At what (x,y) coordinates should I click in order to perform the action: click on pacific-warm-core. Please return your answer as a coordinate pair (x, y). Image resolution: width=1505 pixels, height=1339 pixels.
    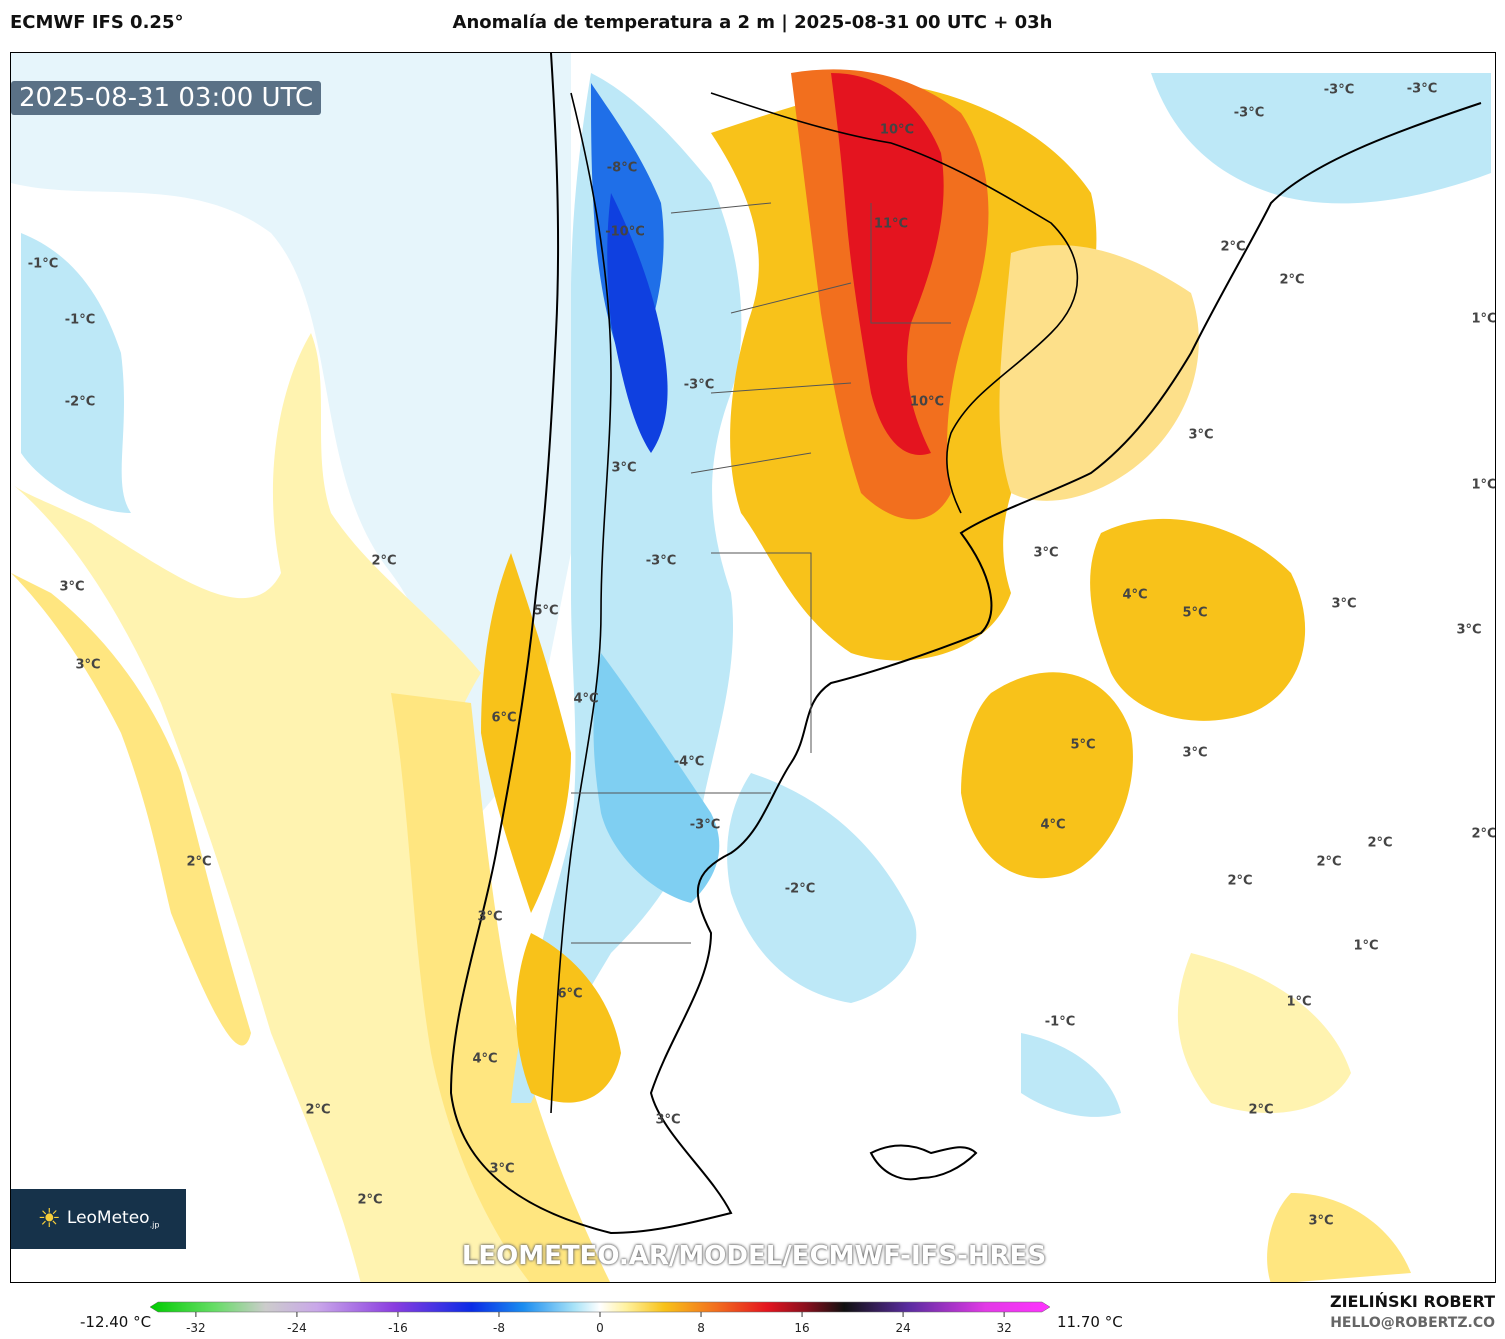
    Looking at the image, I should click on (131, 809).